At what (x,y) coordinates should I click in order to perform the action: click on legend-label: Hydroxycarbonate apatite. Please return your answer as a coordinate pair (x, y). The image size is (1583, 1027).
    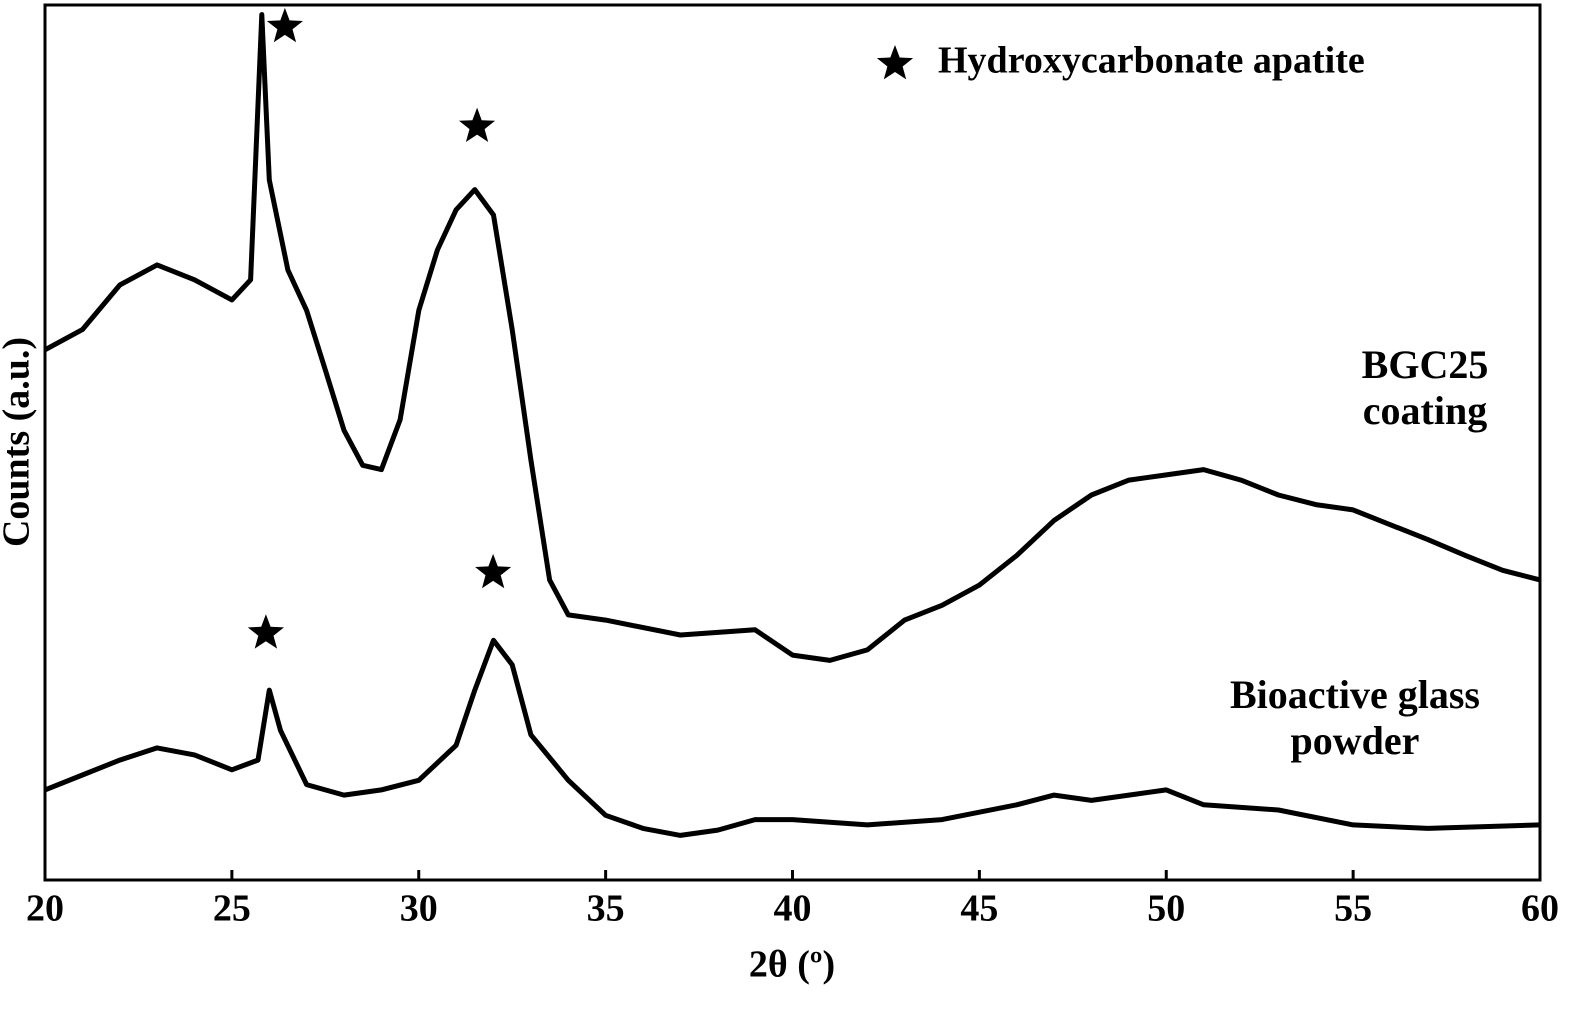
    Looking at the image, I should click on (1151, 61).